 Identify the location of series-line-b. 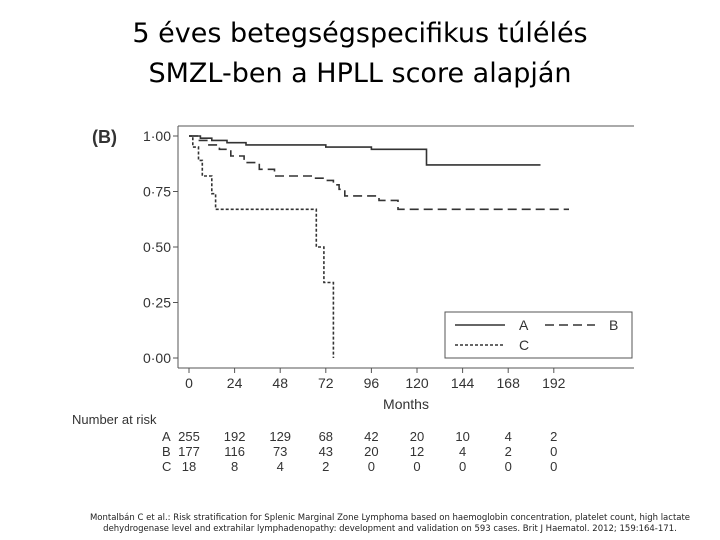
(379, 173).